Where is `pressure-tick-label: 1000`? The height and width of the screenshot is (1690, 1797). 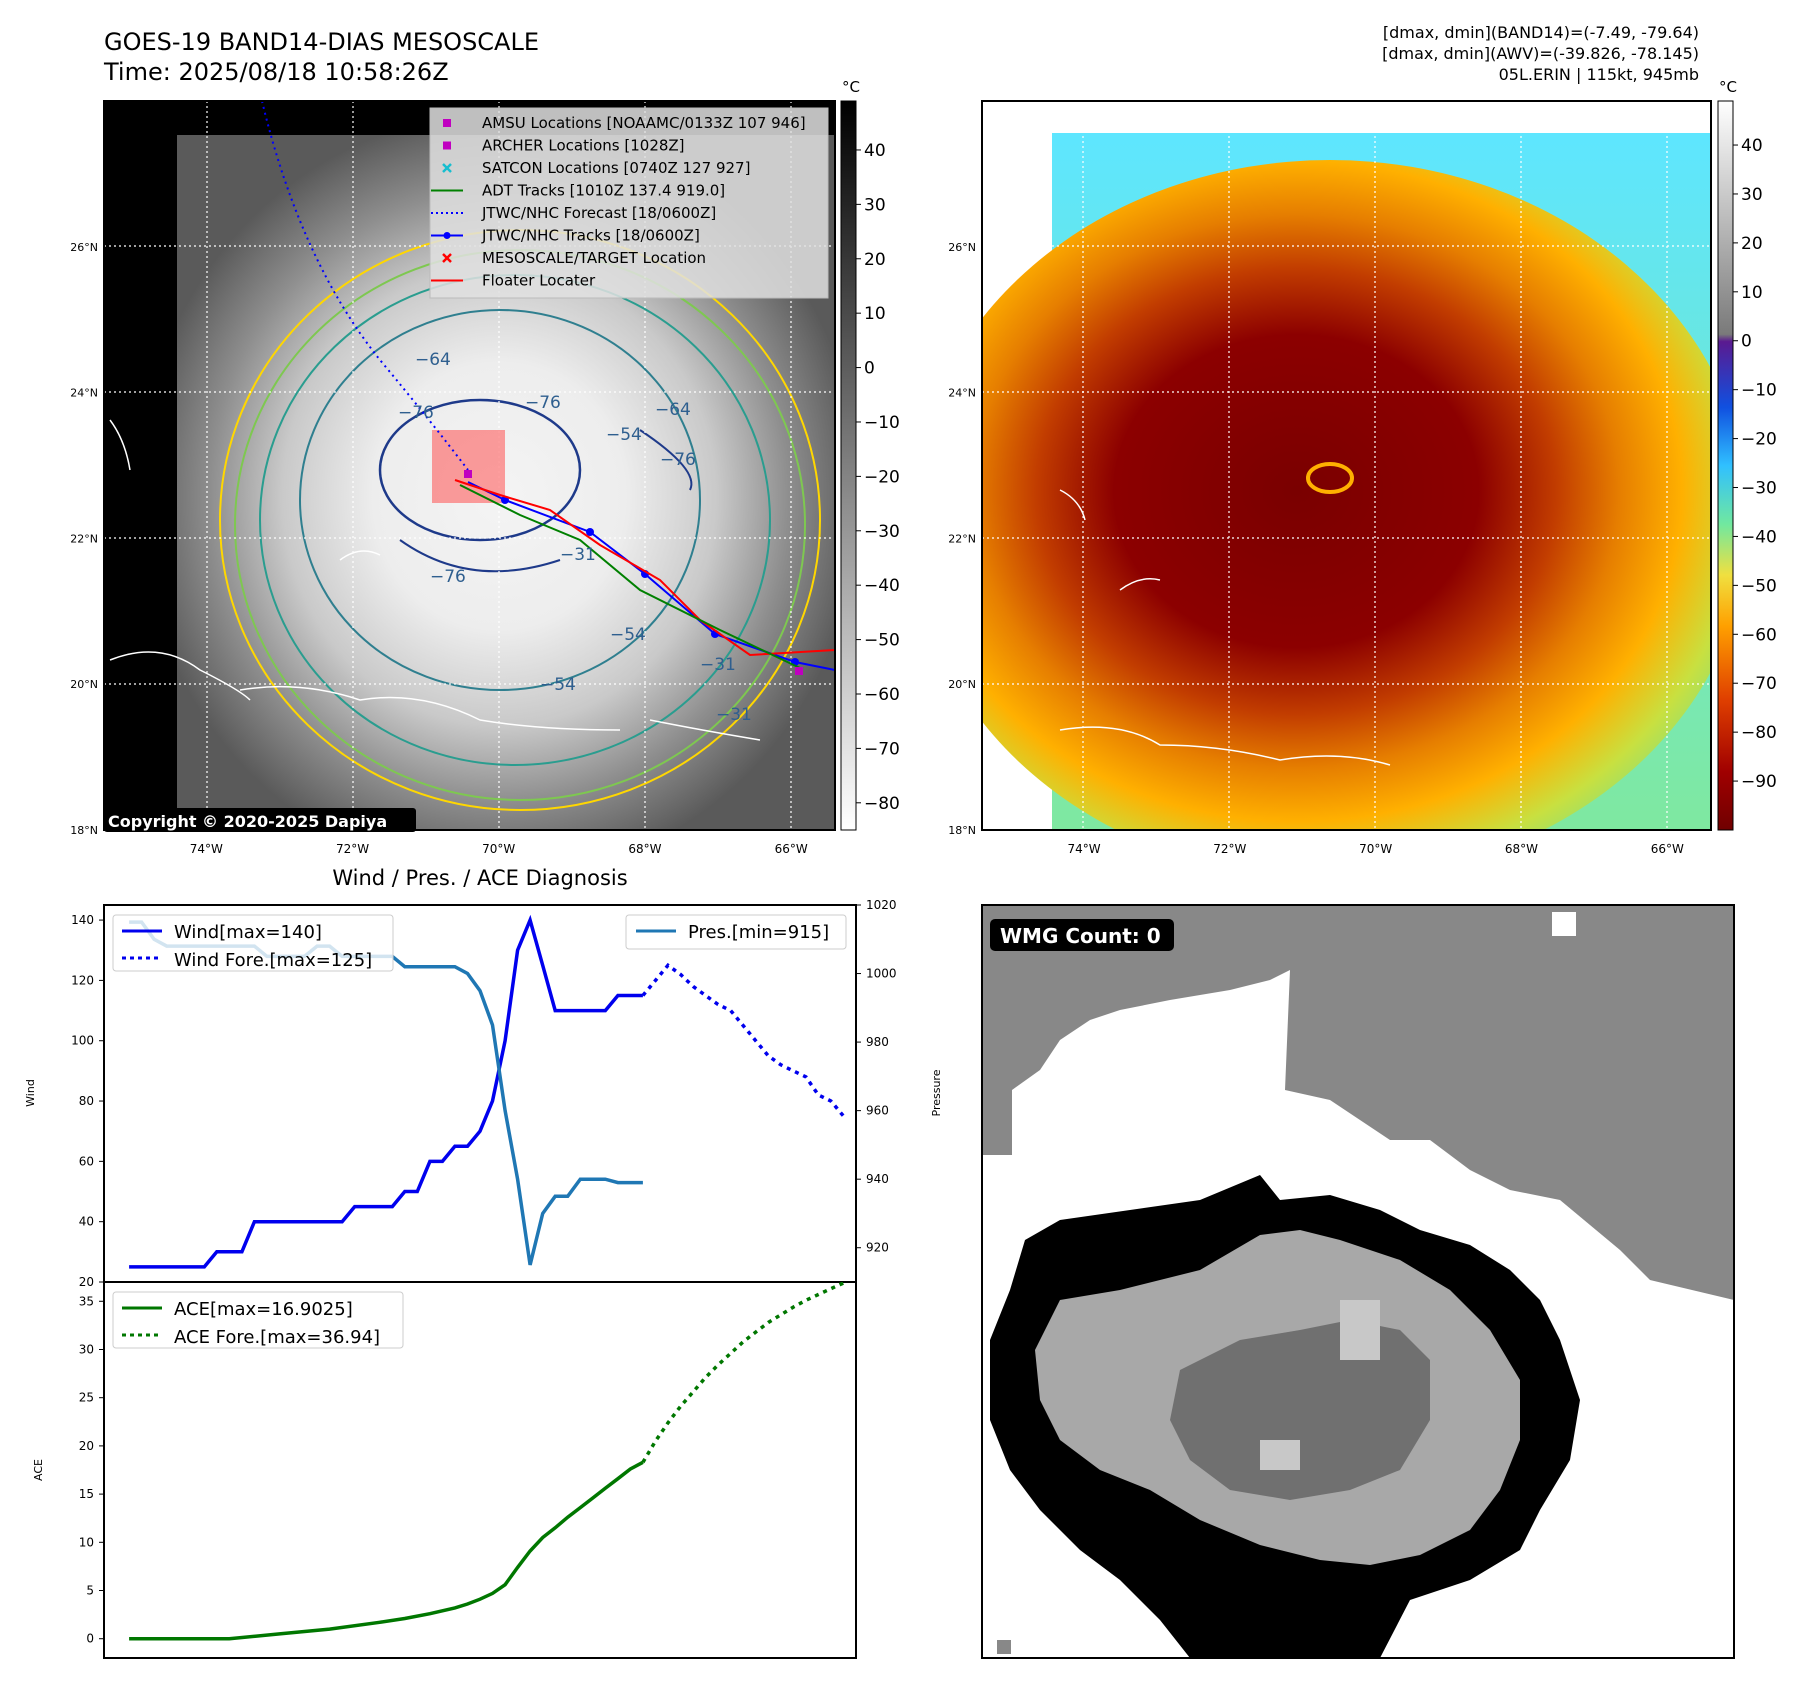 pressure-tick-label: 1000 is located at coordinates (881, 974).